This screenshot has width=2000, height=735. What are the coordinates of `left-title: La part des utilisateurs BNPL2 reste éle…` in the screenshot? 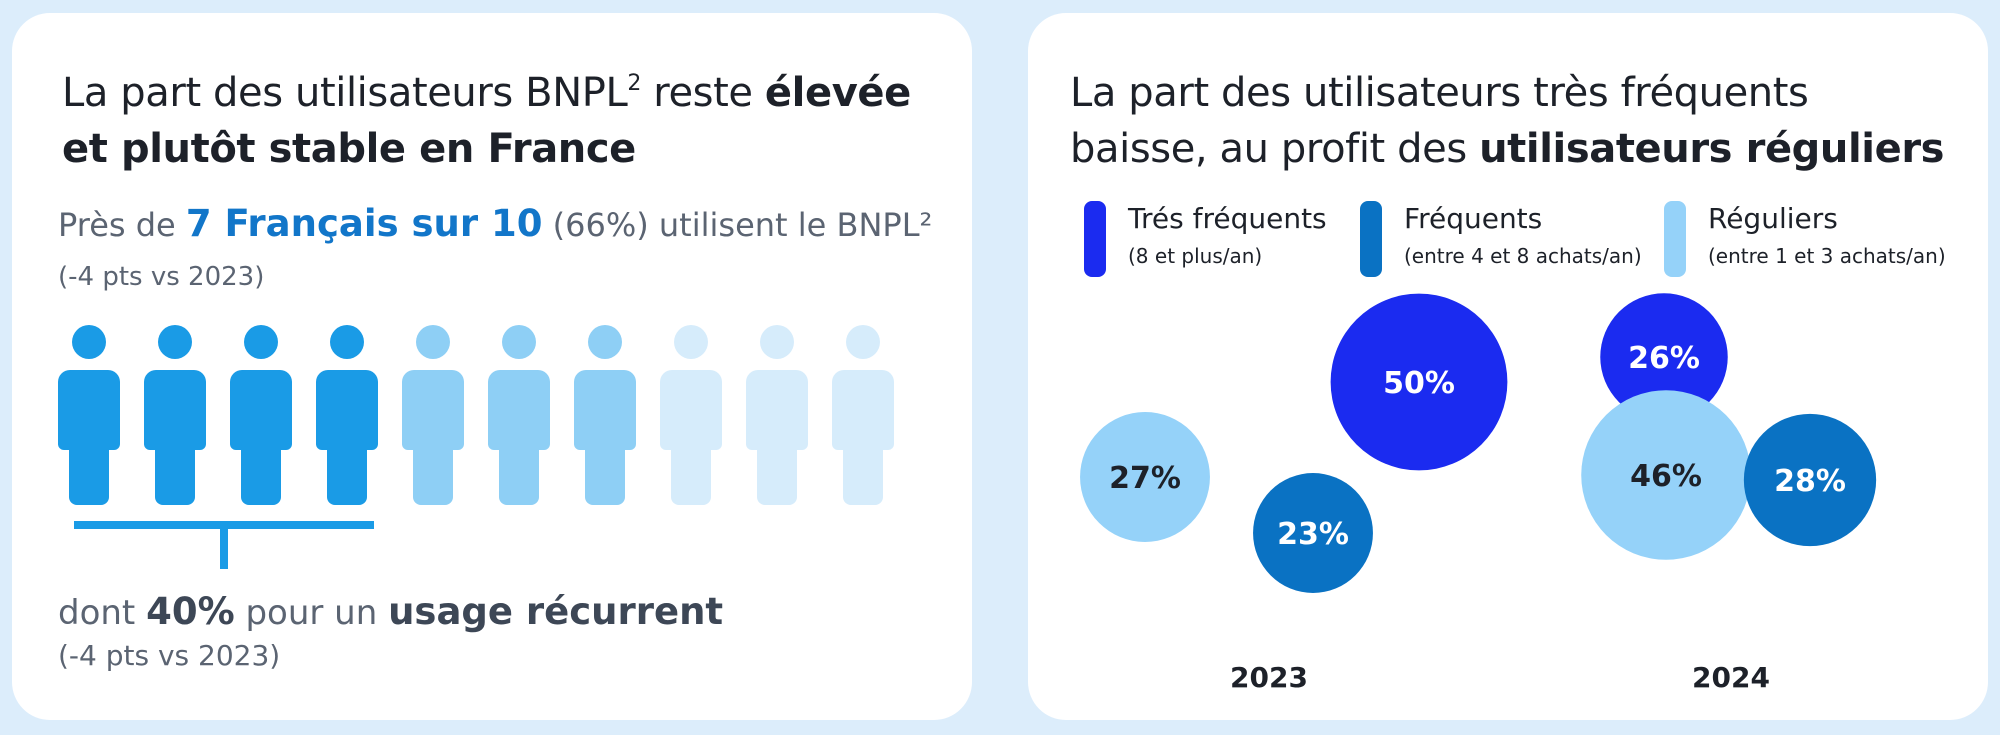 It's located at (512, 121).